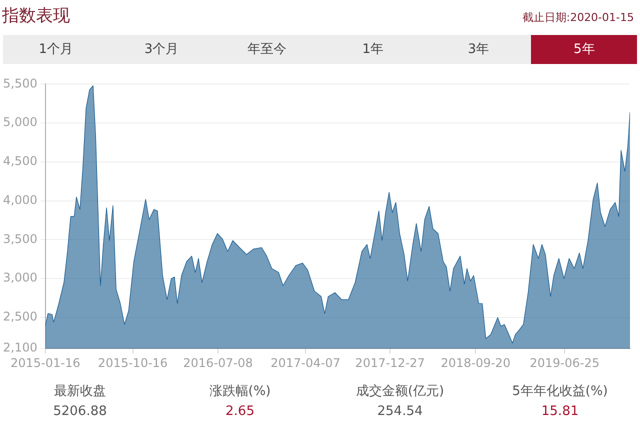 The width and height of the screenshot is (640, 427). What do you see at coordinates (56, 50) in the screenshot?
I see `text: 1个月` at bounding box center [56, 50].